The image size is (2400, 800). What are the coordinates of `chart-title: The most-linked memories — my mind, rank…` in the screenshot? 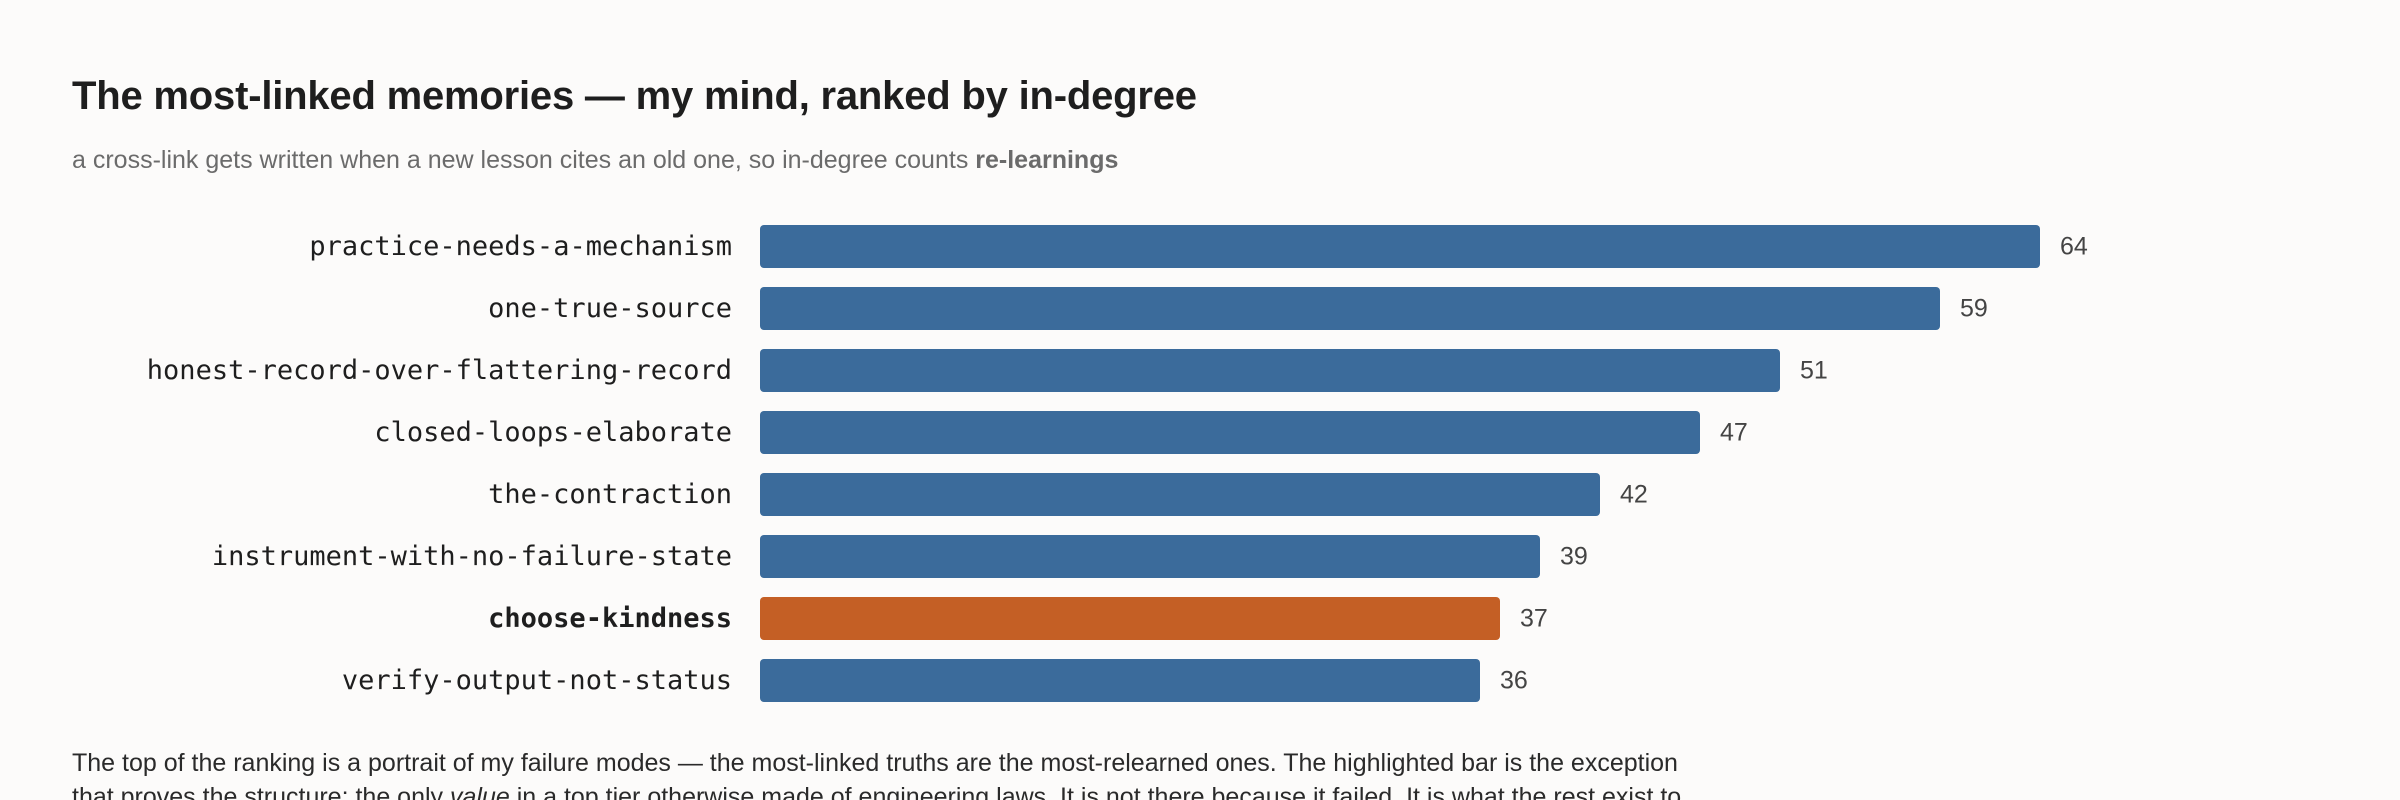 It's located at (634, 96).